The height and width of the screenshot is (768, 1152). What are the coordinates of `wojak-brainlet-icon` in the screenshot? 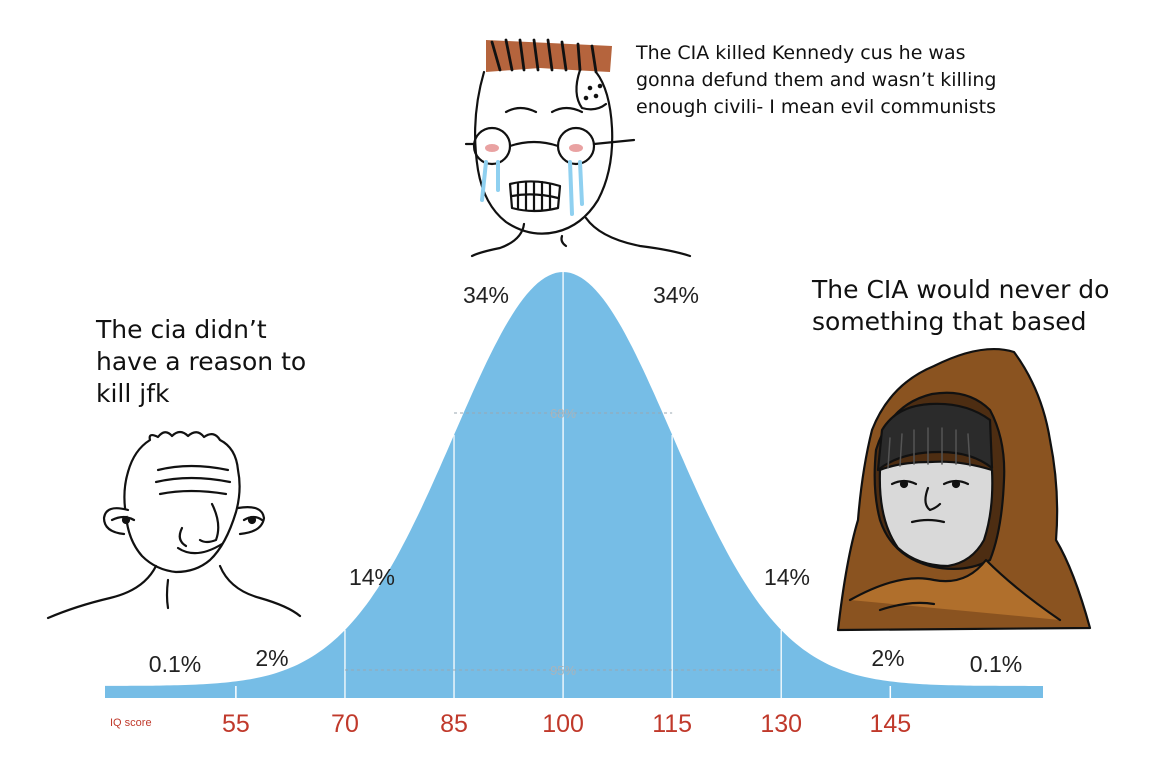 It's located at (174, 525).